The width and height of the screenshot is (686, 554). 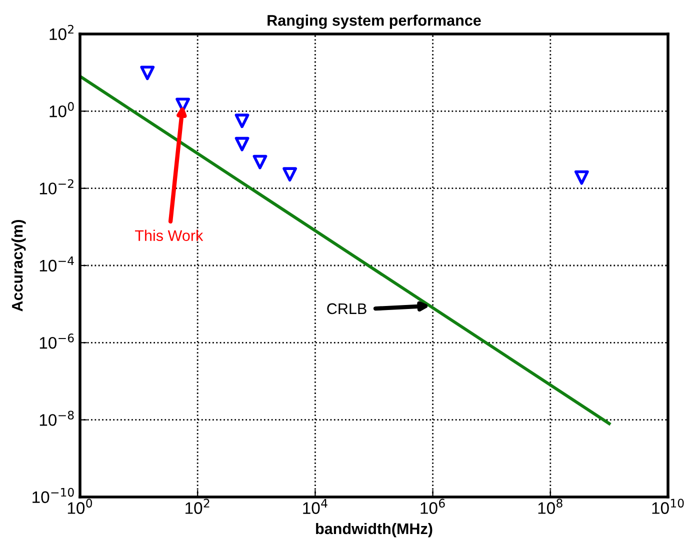 What do you see at coordinates (62, 110) in the screenshot?
I see `y-tick-label: 10$^{0}$` at bounding box center [62, 110].